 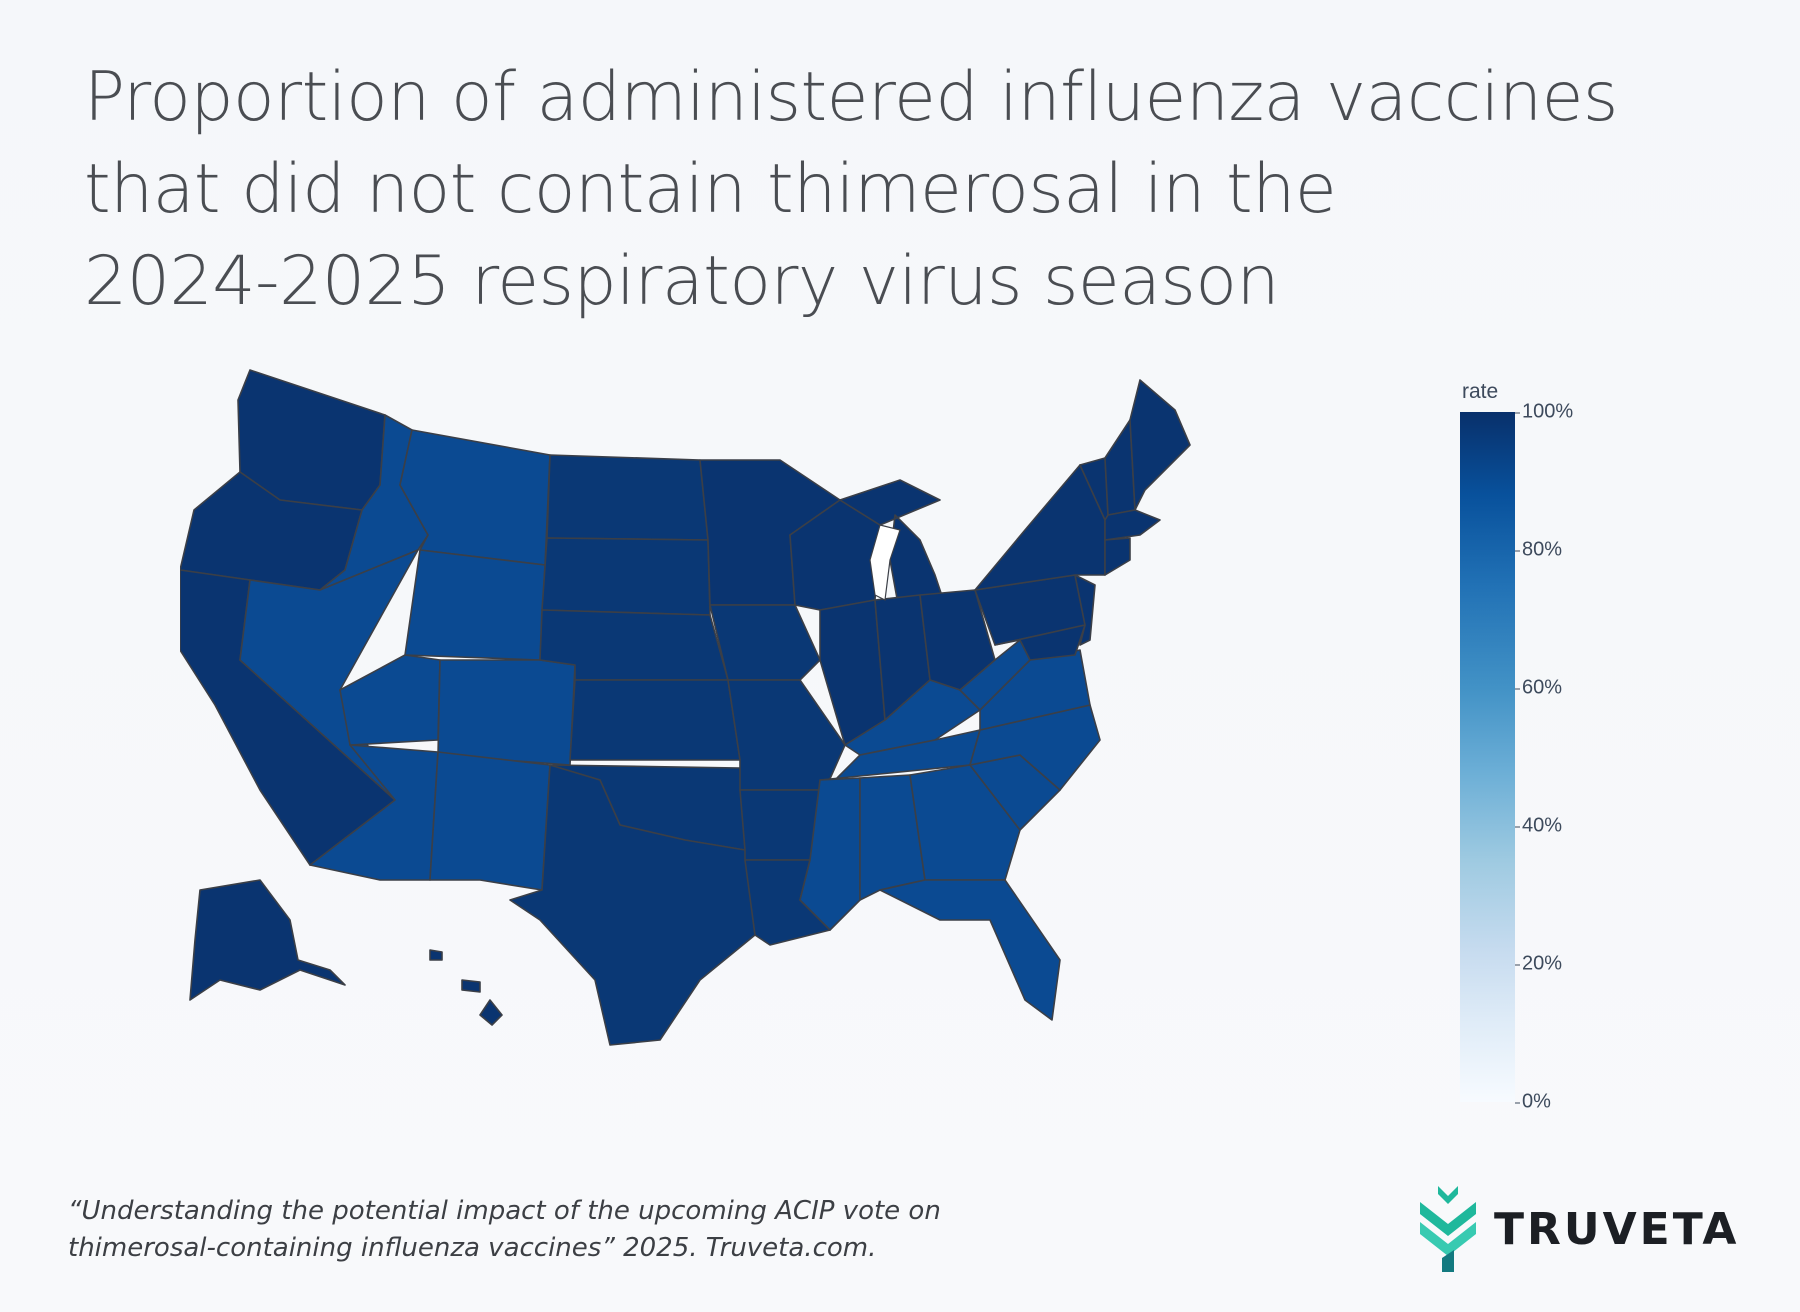 What do you see at coordinates (1538, 963) in the screenshot?
I see `colorbar-tick-20: 20%` at bounding box center [1538, 963].